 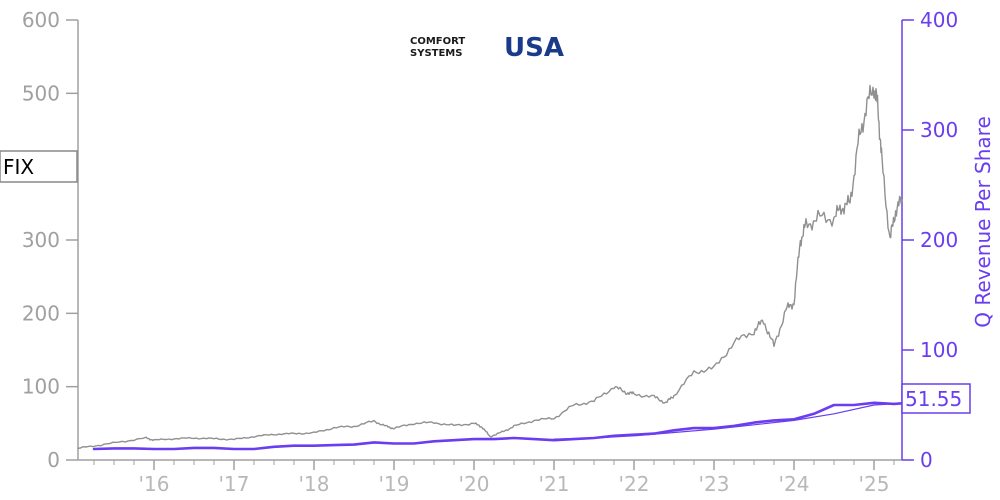 I want to click on left-tick-label: 500, so click(x=41, y=93).